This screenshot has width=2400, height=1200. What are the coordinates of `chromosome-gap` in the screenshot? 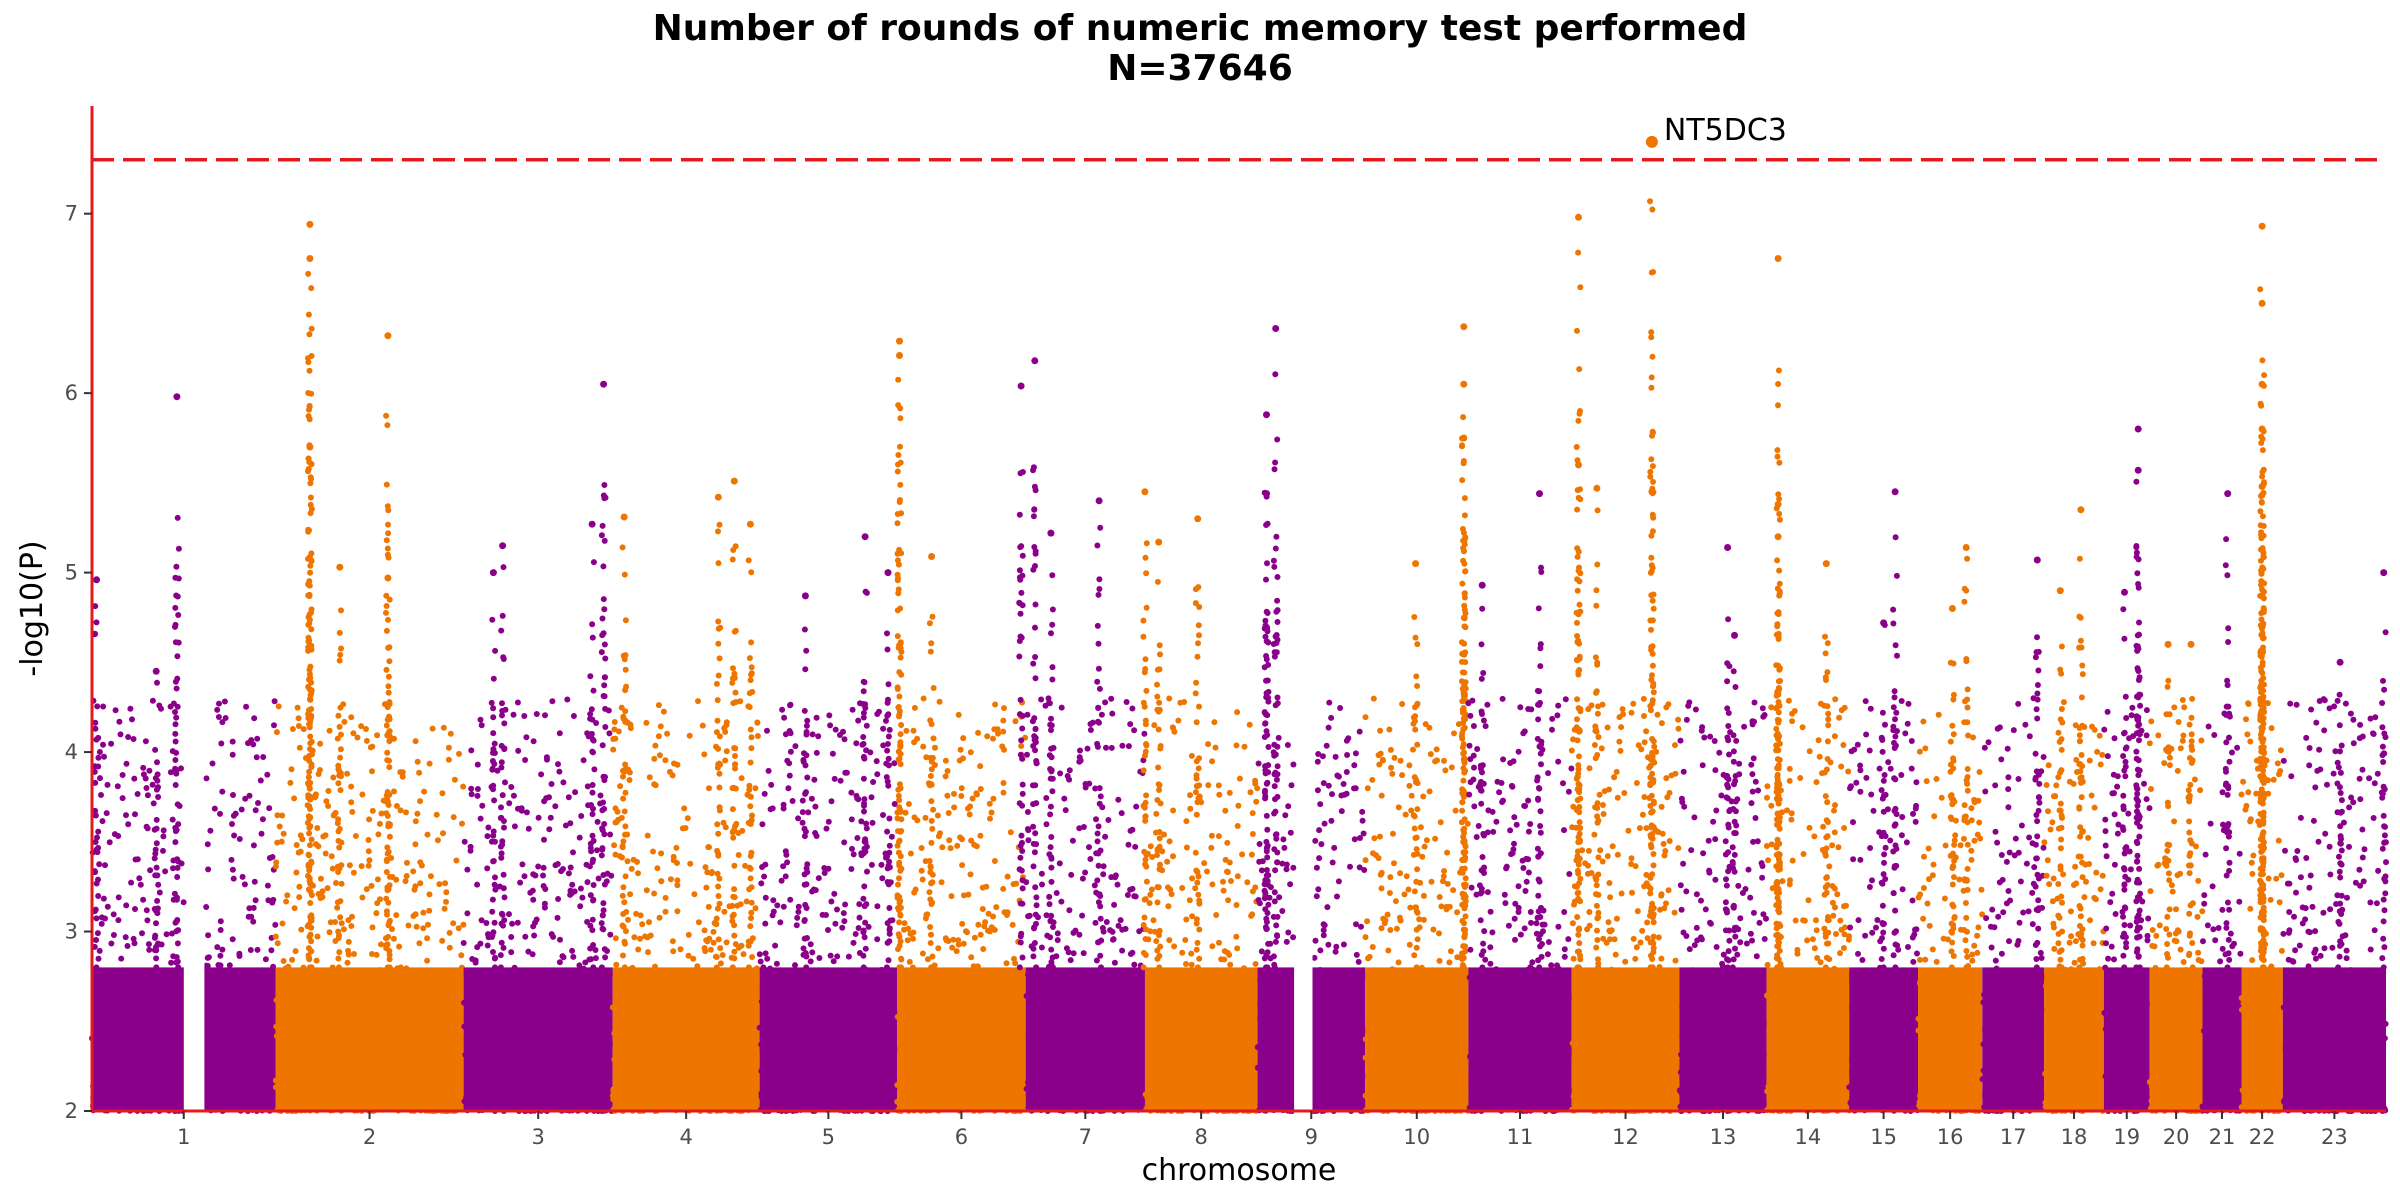 It's located at (194, 1031).